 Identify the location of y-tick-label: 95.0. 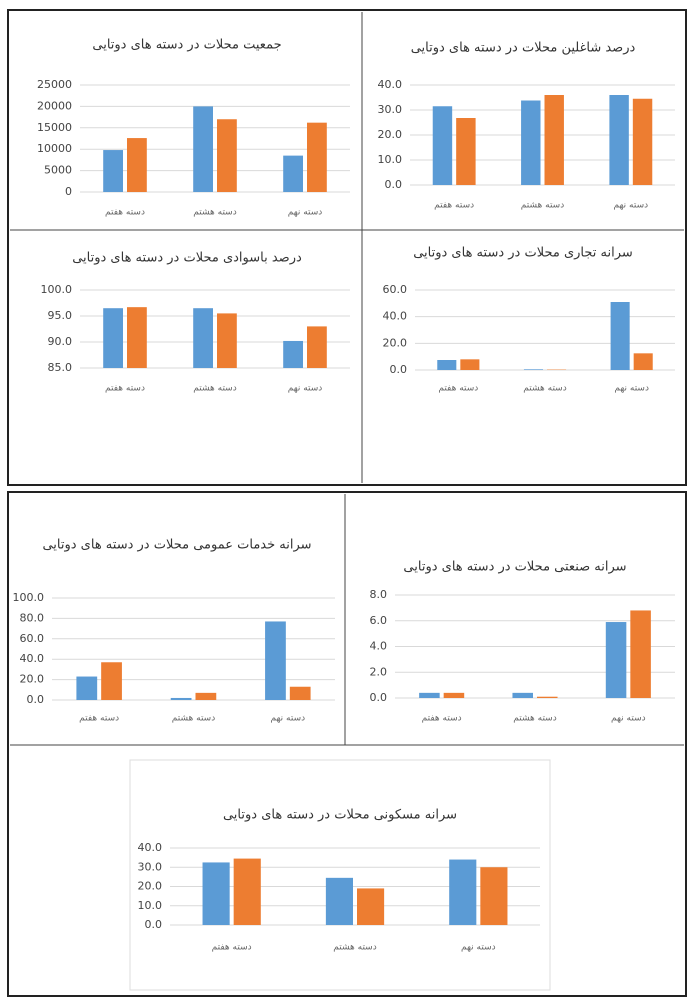
(60, 315).